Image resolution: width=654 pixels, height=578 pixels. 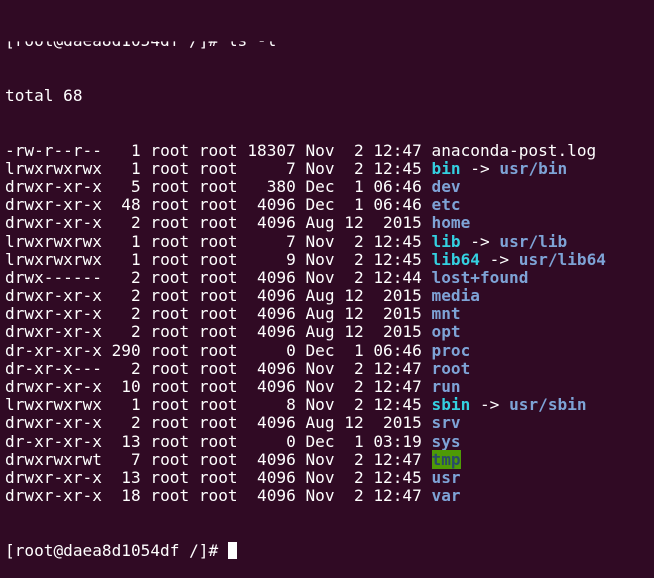 I want to click on file-size: 7, so click(x=291, y=241).